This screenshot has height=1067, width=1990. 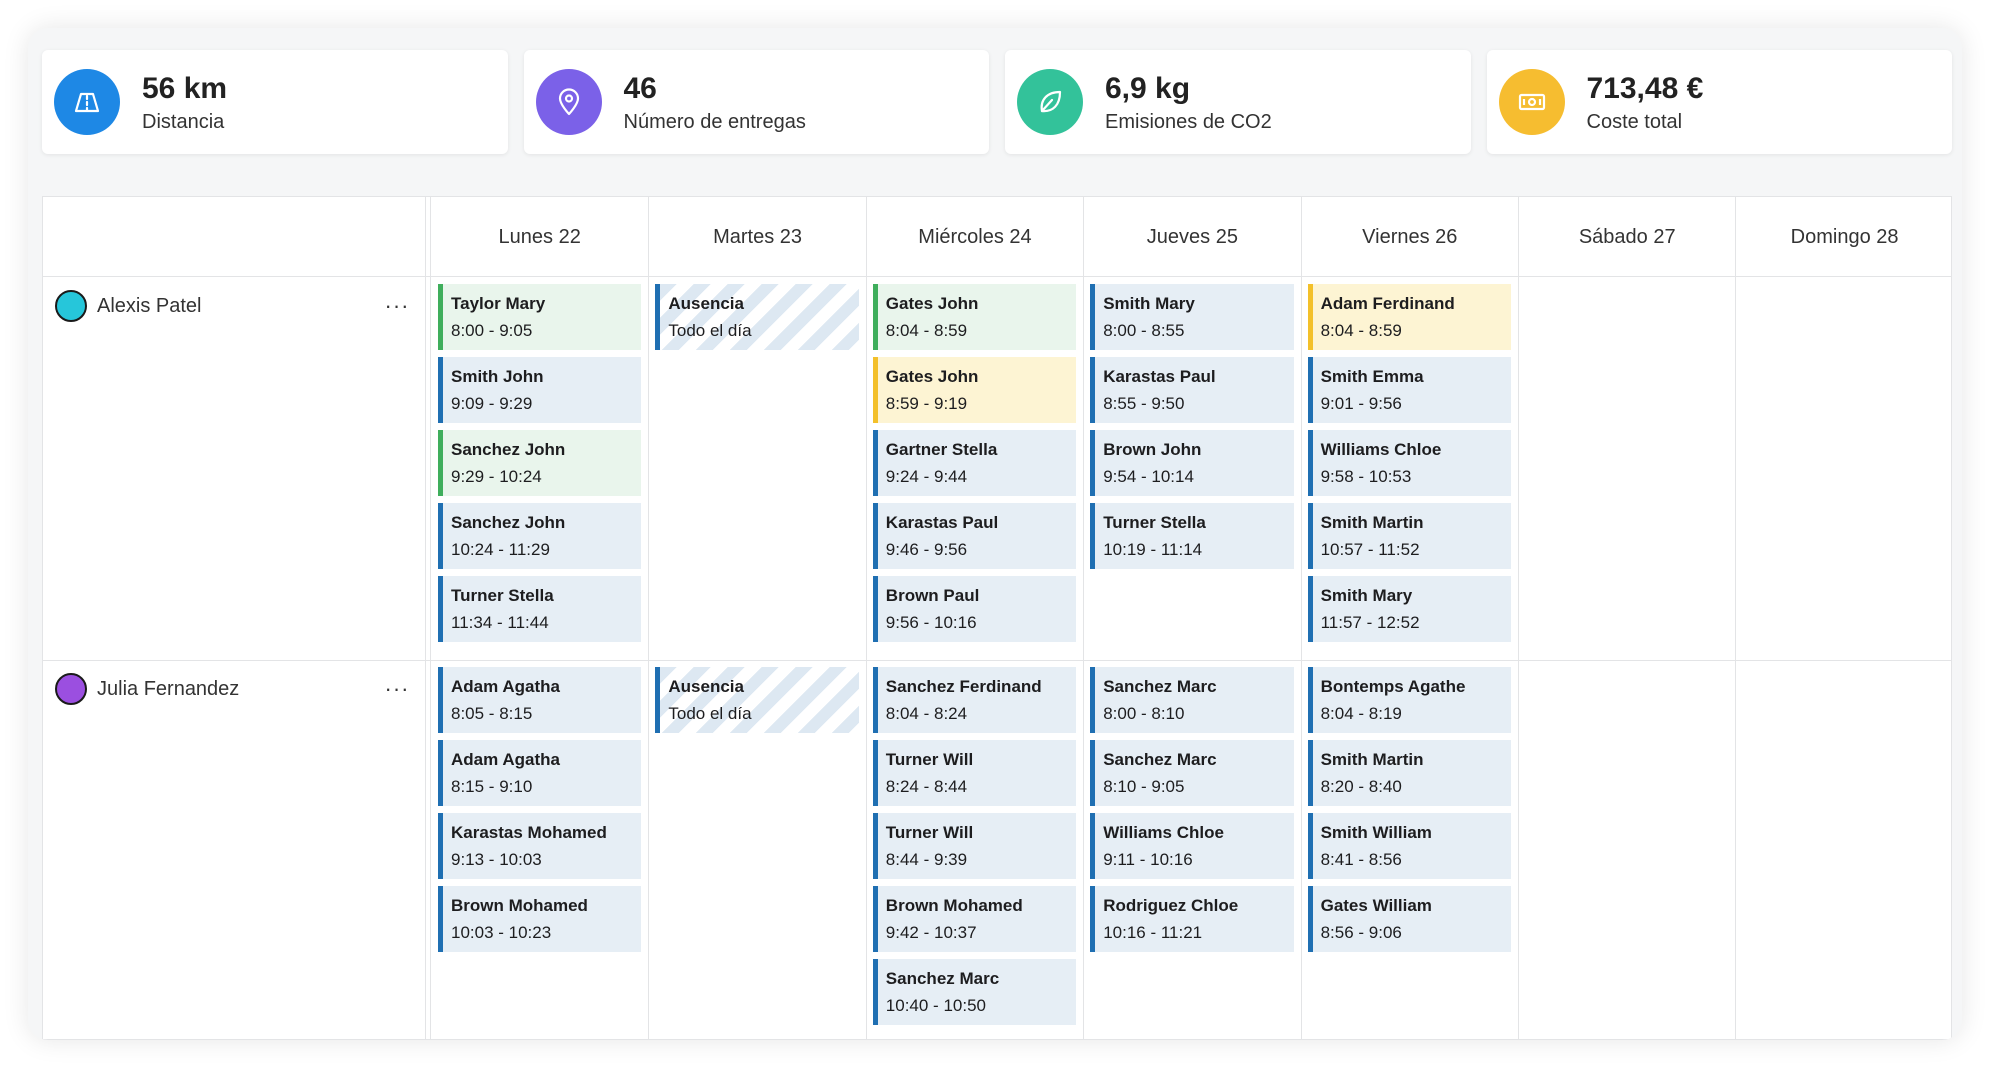 I want to click on delivery-event: Brown Mohamed 10:03 - 10:23, so click(x=540, y=919).